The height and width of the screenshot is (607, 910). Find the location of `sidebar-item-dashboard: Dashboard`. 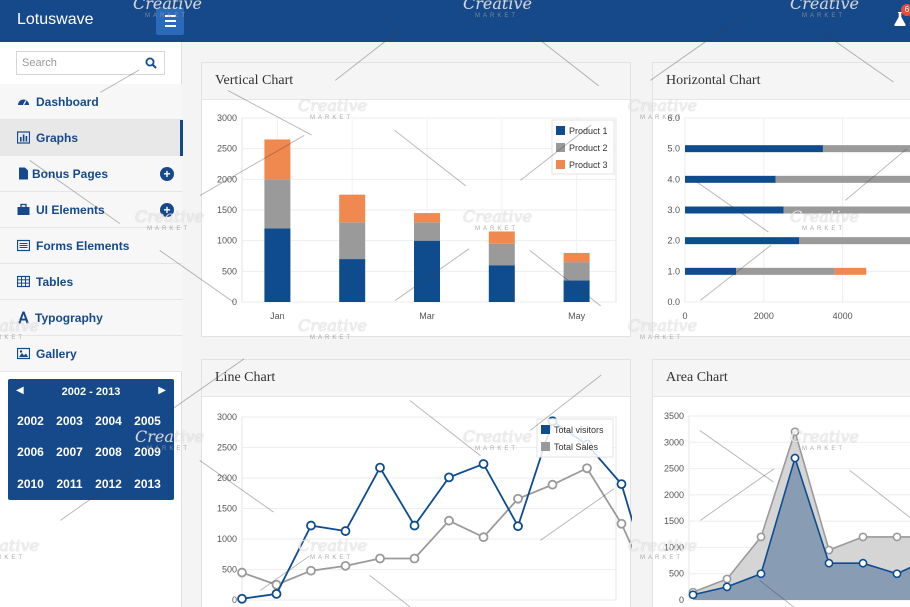

sidebar-item-dashboard: Dashboard is located at coordinates (91, 102).